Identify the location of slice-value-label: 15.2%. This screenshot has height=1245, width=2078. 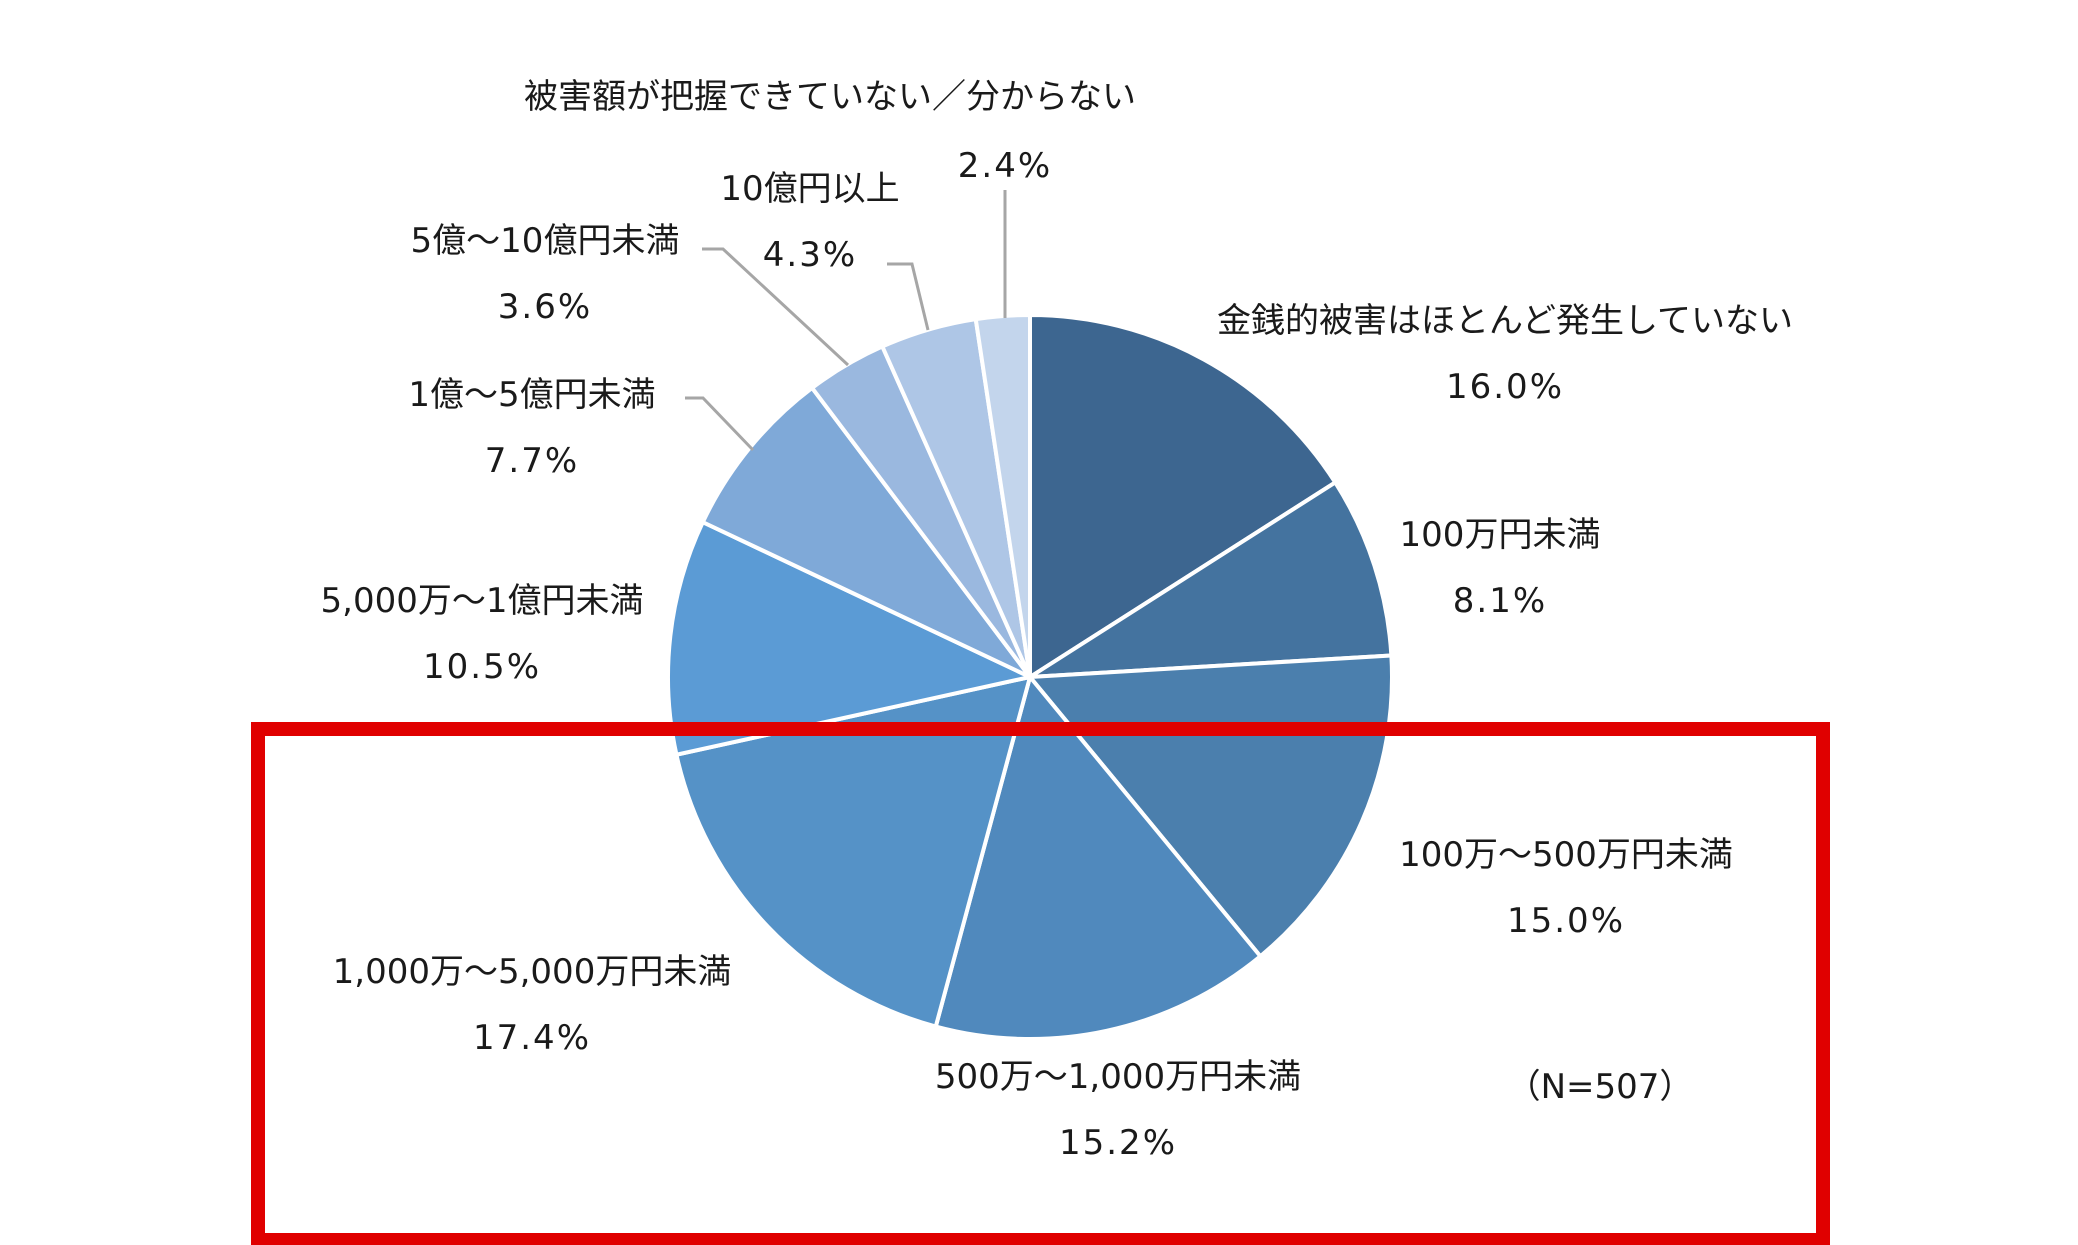
(1118, 1143).